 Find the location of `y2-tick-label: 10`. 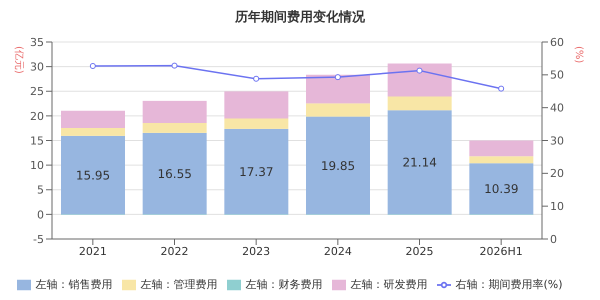

y2-tick-label: 10 is located at coordinates (557, 207).